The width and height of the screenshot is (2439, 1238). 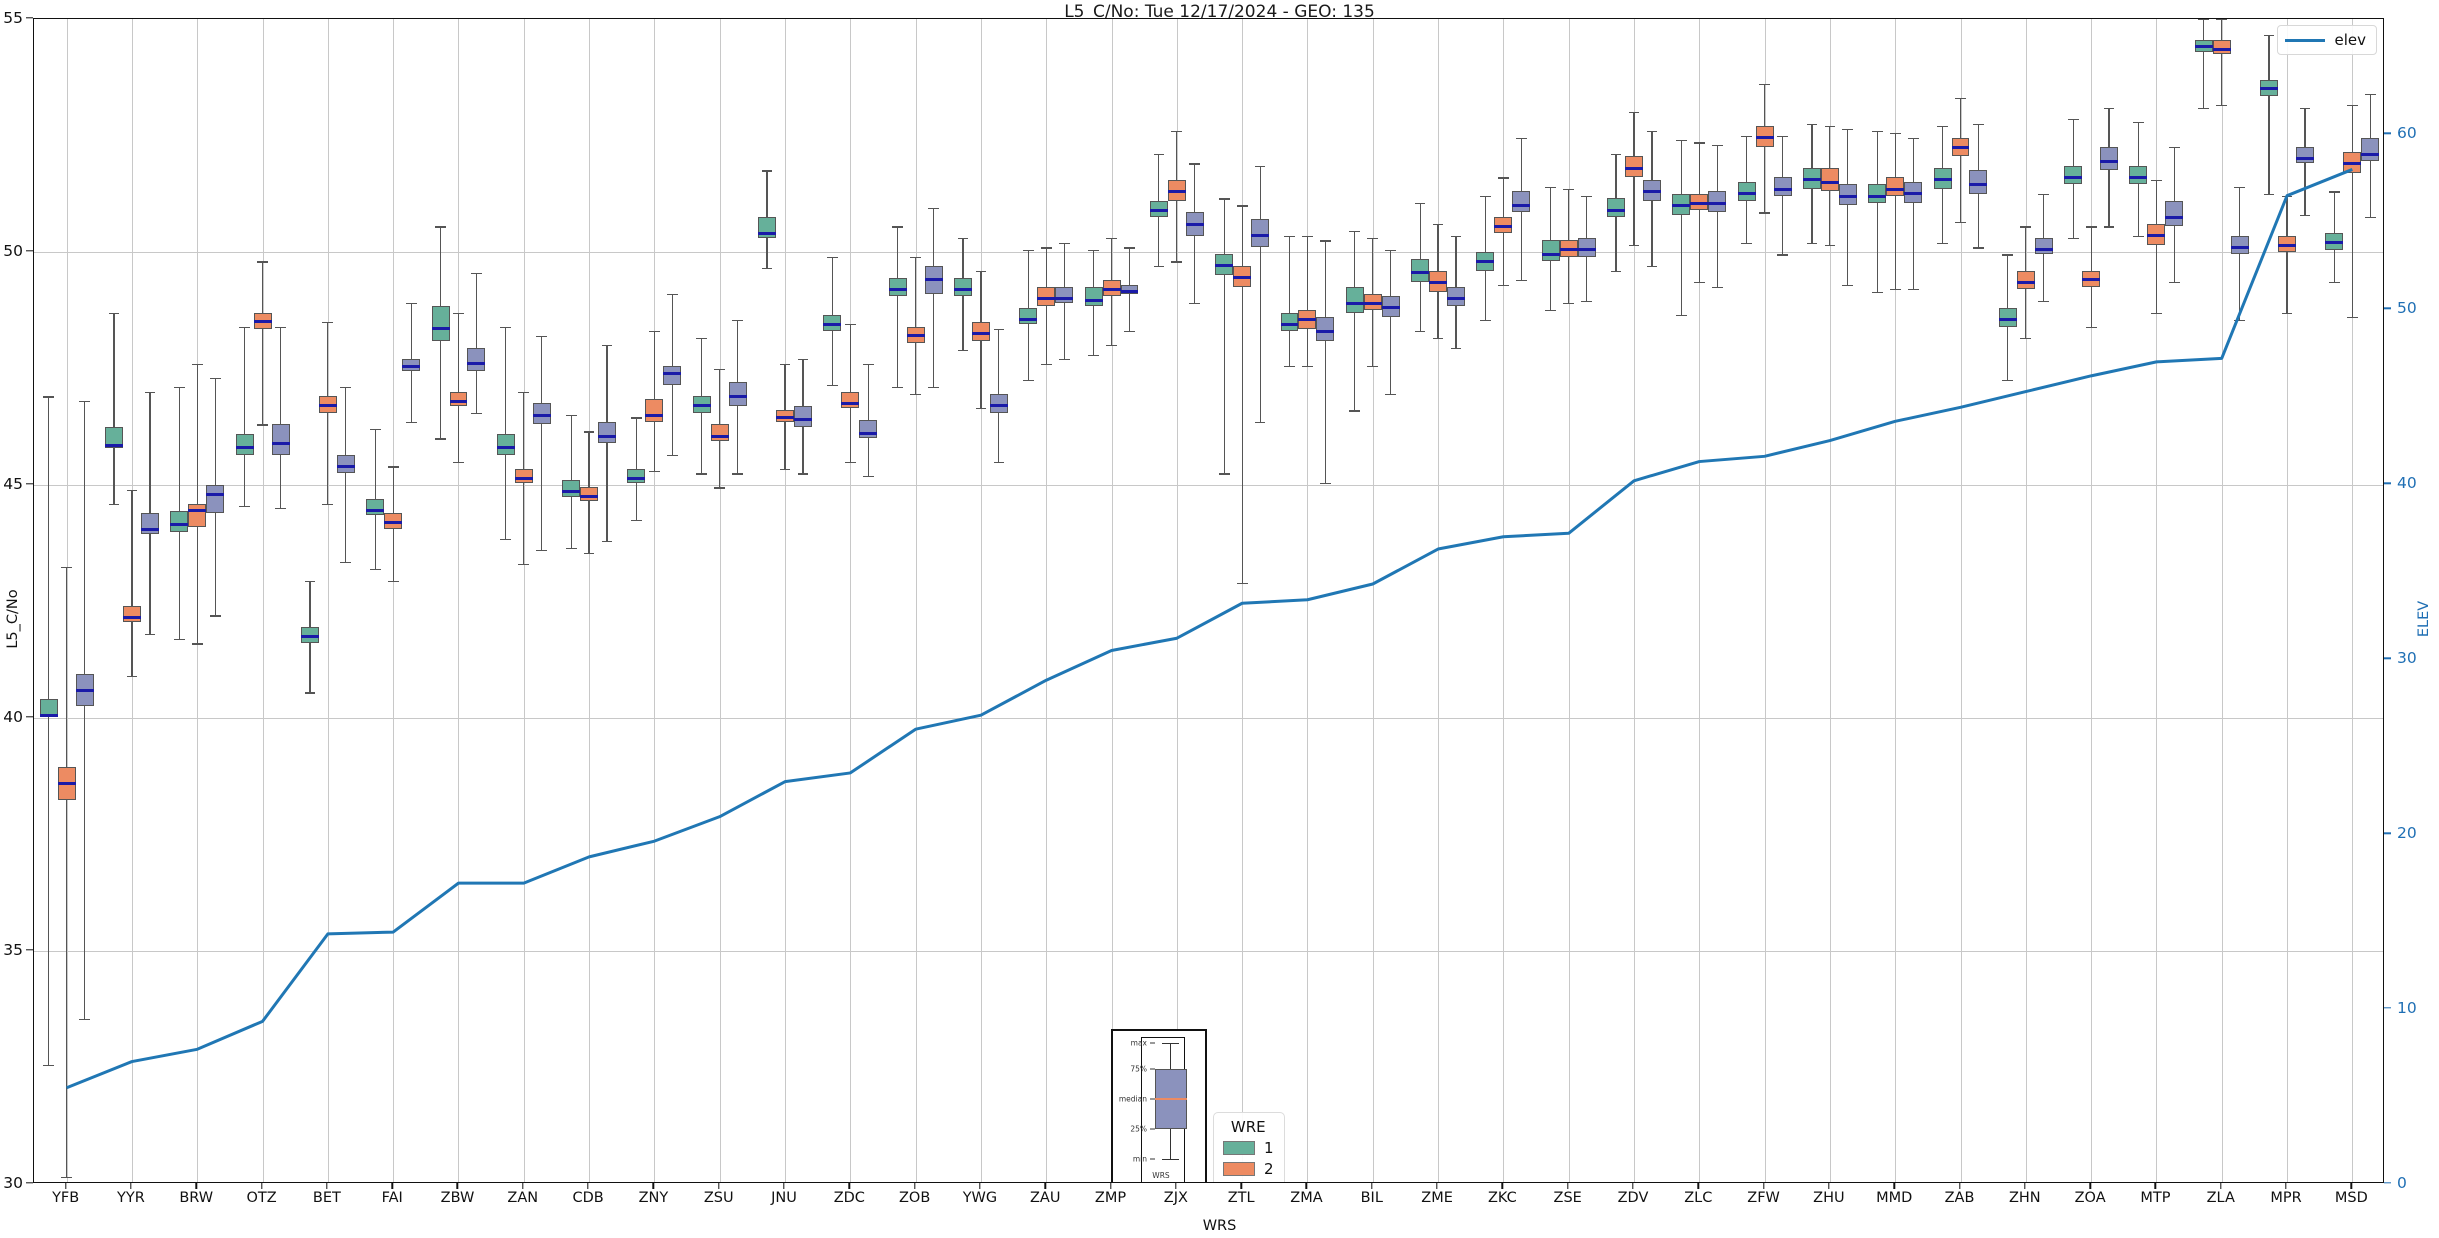 What do you see at coordinates (29, 18) in the screenshot?
I see `y-tick-mark-left` at bounding box center [29, 18].